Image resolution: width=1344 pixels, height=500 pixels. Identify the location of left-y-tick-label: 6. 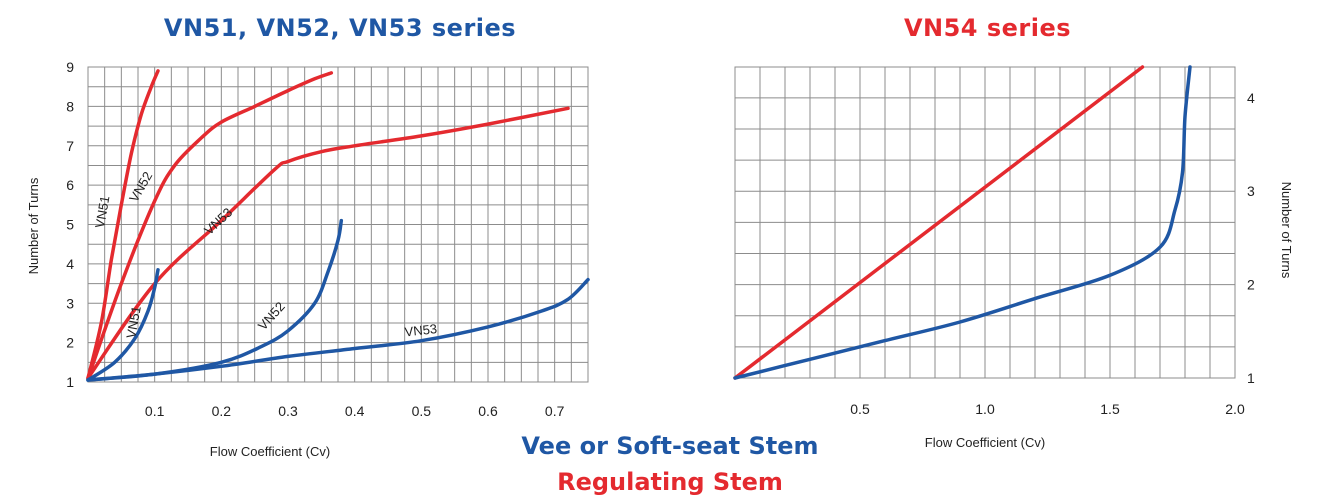
(70, 185).